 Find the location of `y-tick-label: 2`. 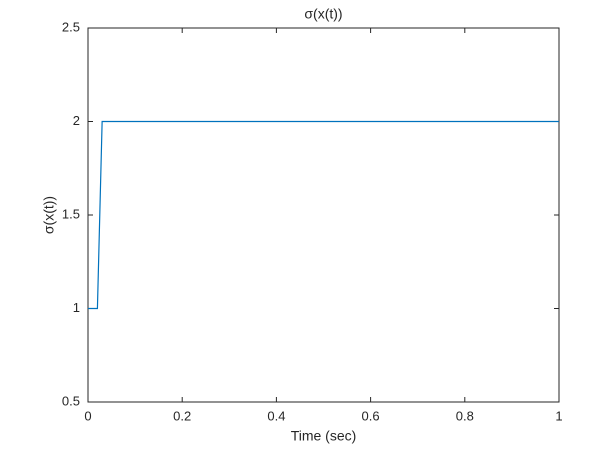

y-tick-label: 2 is located at coordinates (76, 120).